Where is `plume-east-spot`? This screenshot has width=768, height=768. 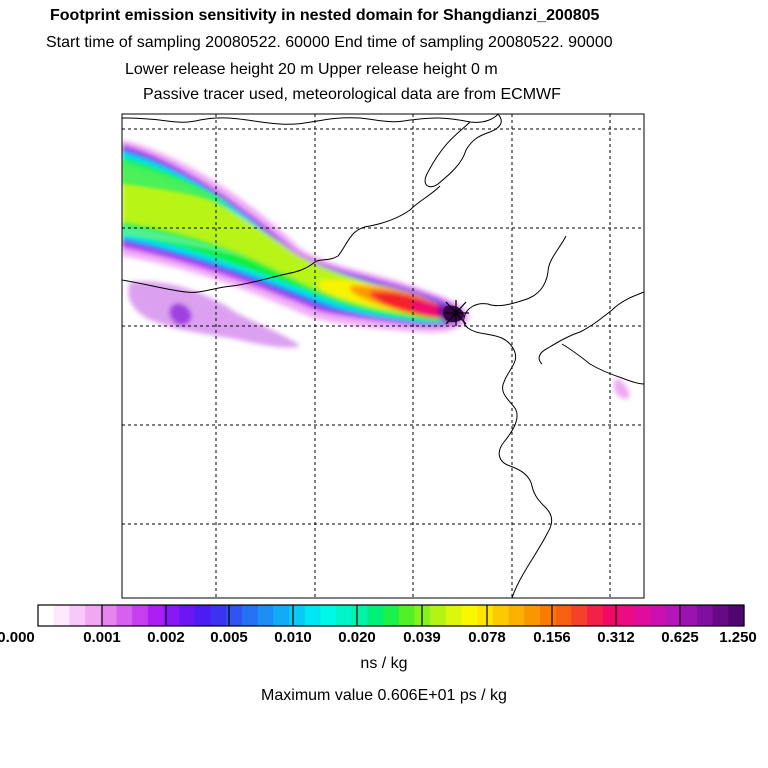 plume-east-spot is located at coordinates (622, 389).